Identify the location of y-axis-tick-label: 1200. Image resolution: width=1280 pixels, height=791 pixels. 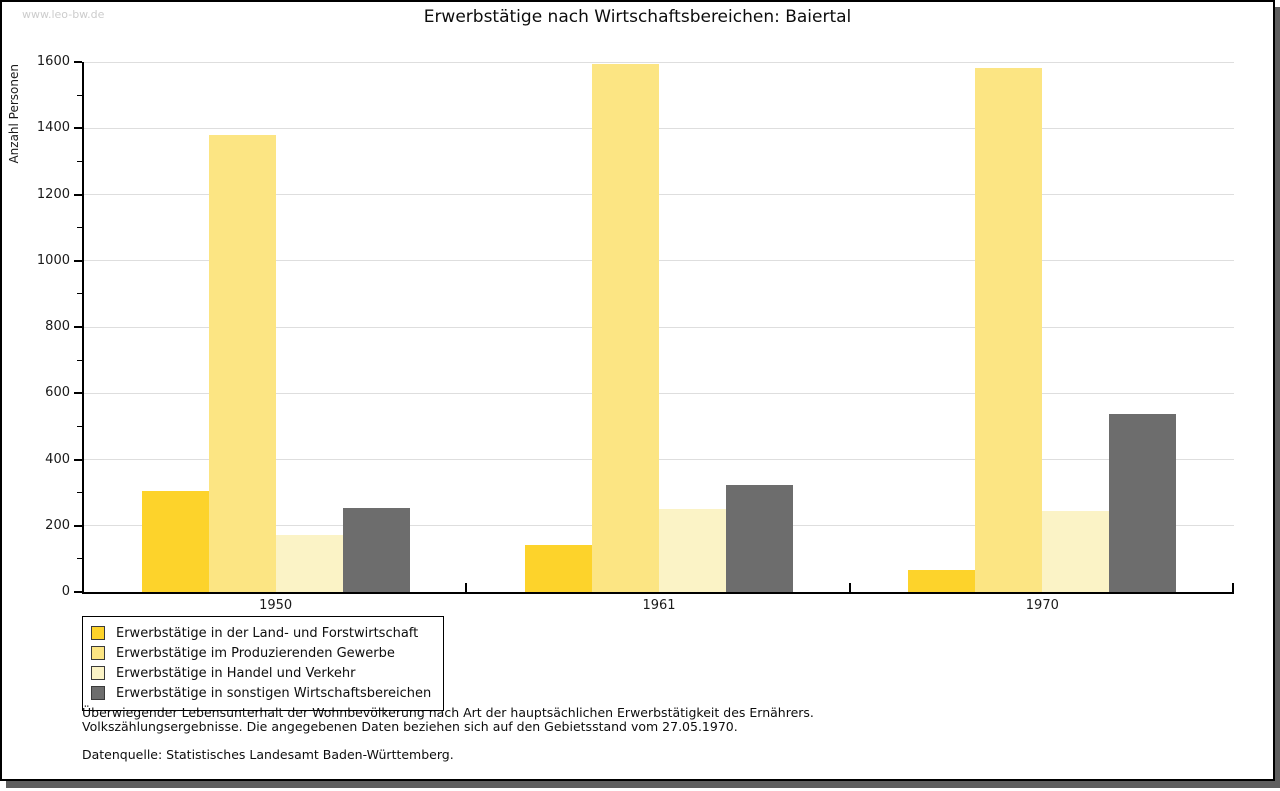
(53, 194).